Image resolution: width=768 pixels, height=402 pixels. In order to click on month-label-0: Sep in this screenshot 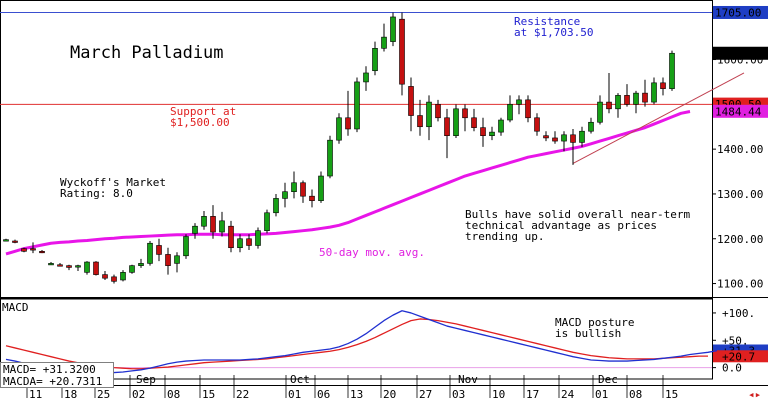, I will do `click(146, 379)`.